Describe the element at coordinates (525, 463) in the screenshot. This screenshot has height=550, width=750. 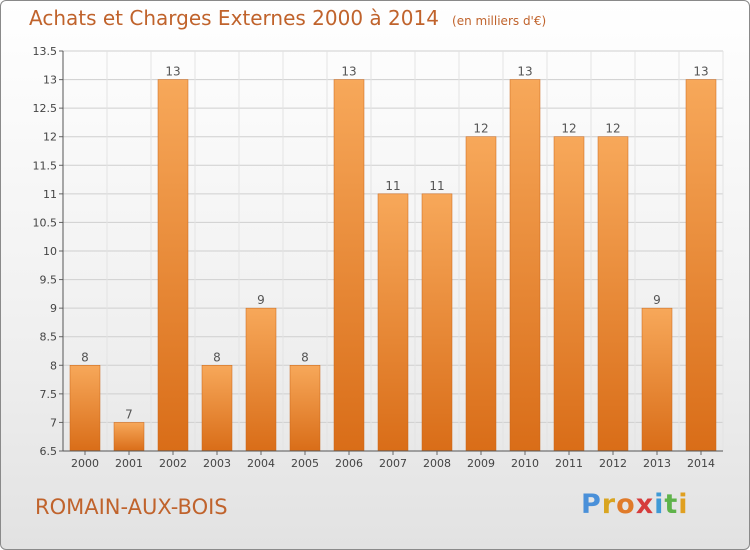
I see `x-tick-label: 2010` at that location.